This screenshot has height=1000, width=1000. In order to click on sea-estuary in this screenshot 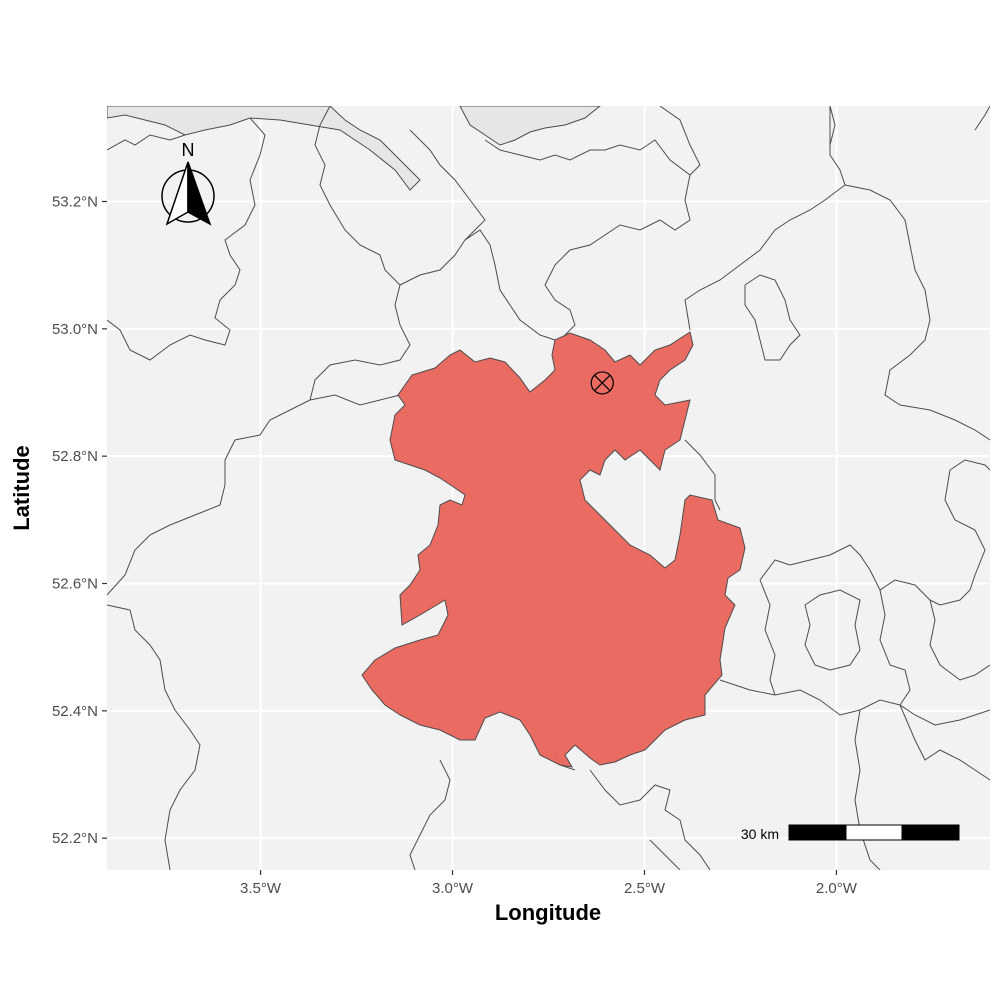, I will do `click(530, 126)`.